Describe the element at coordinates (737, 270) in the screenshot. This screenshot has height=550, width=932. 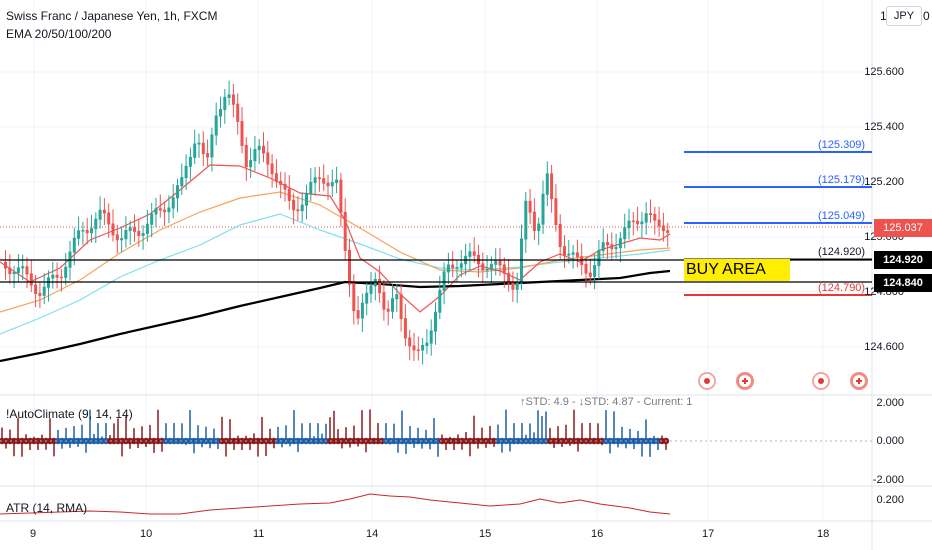
I see `buy-area-label: BUY AREA` at that location.